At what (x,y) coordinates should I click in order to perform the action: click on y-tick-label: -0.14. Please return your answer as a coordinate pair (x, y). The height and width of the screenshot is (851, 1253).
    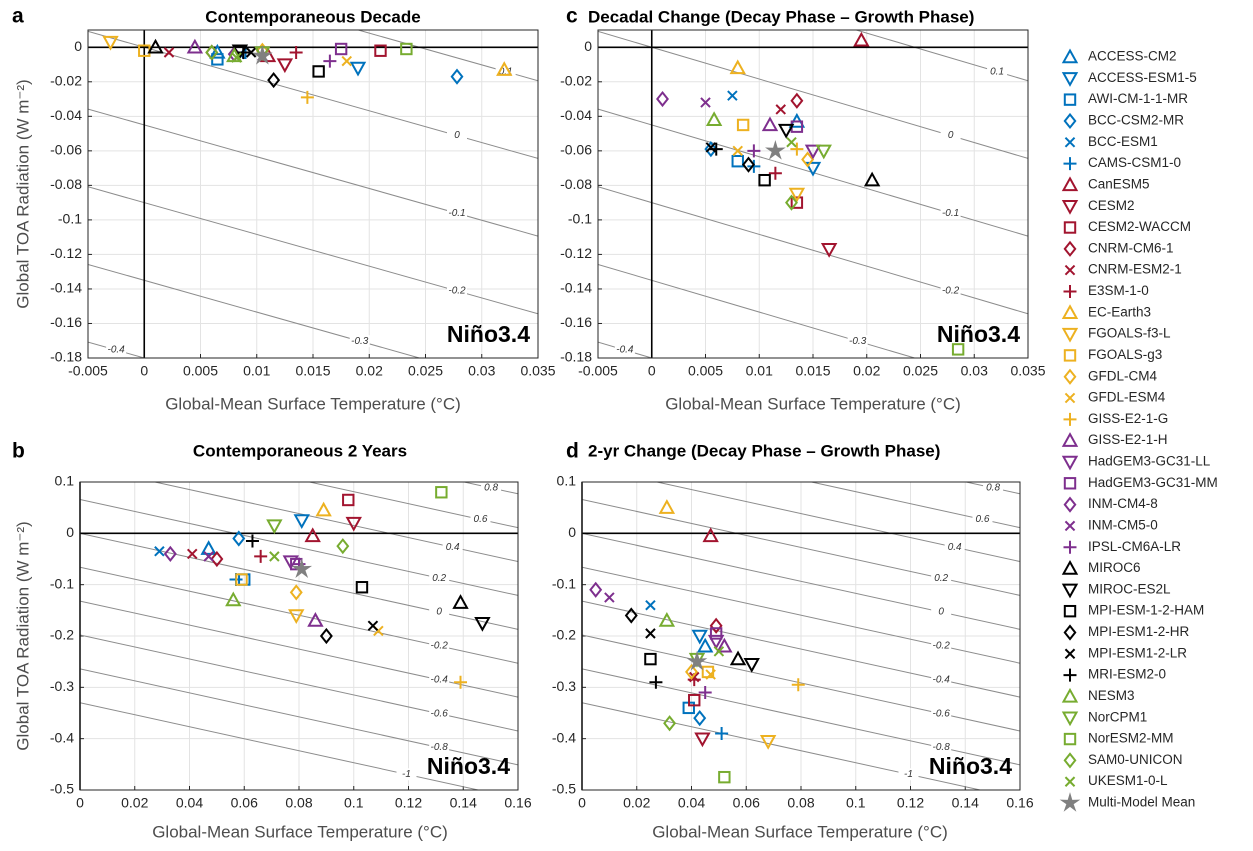
    Looking at the image, I should click on (576, 288).